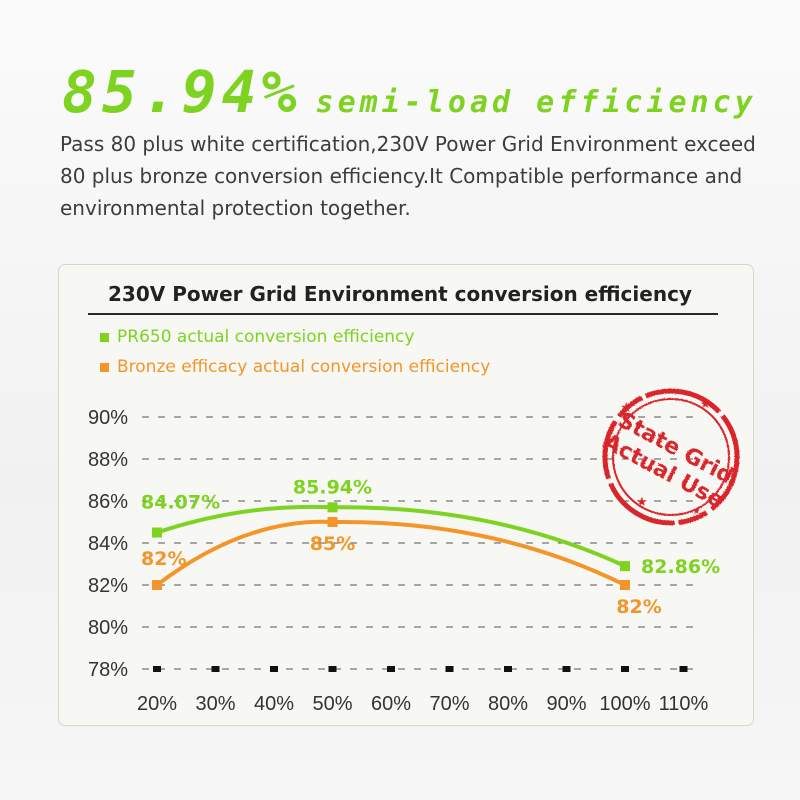 This screenshot has height=800, width=800. Describe the element at coordinates (108, 502) in the screenshot. I see `y-tick-label: 86%` at that location.